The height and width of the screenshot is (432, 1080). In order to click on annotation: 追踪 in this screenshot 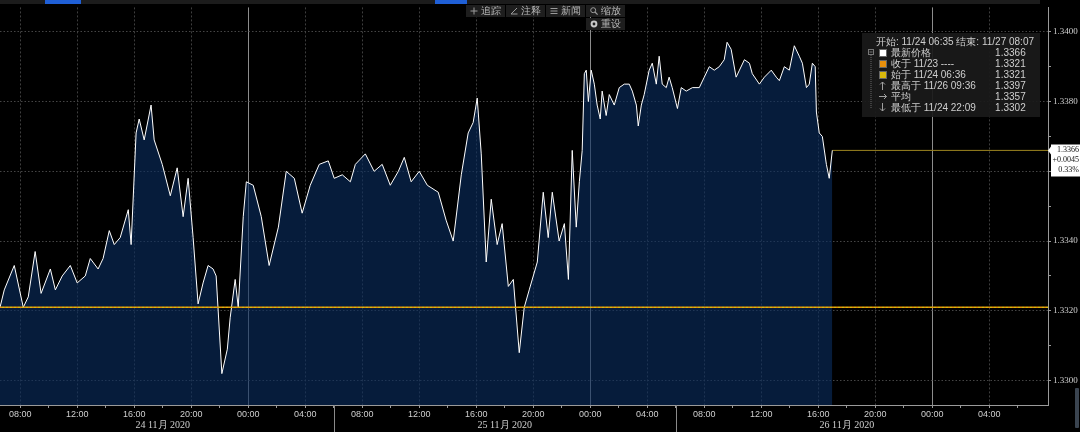, I will do `click(491, 11)`.